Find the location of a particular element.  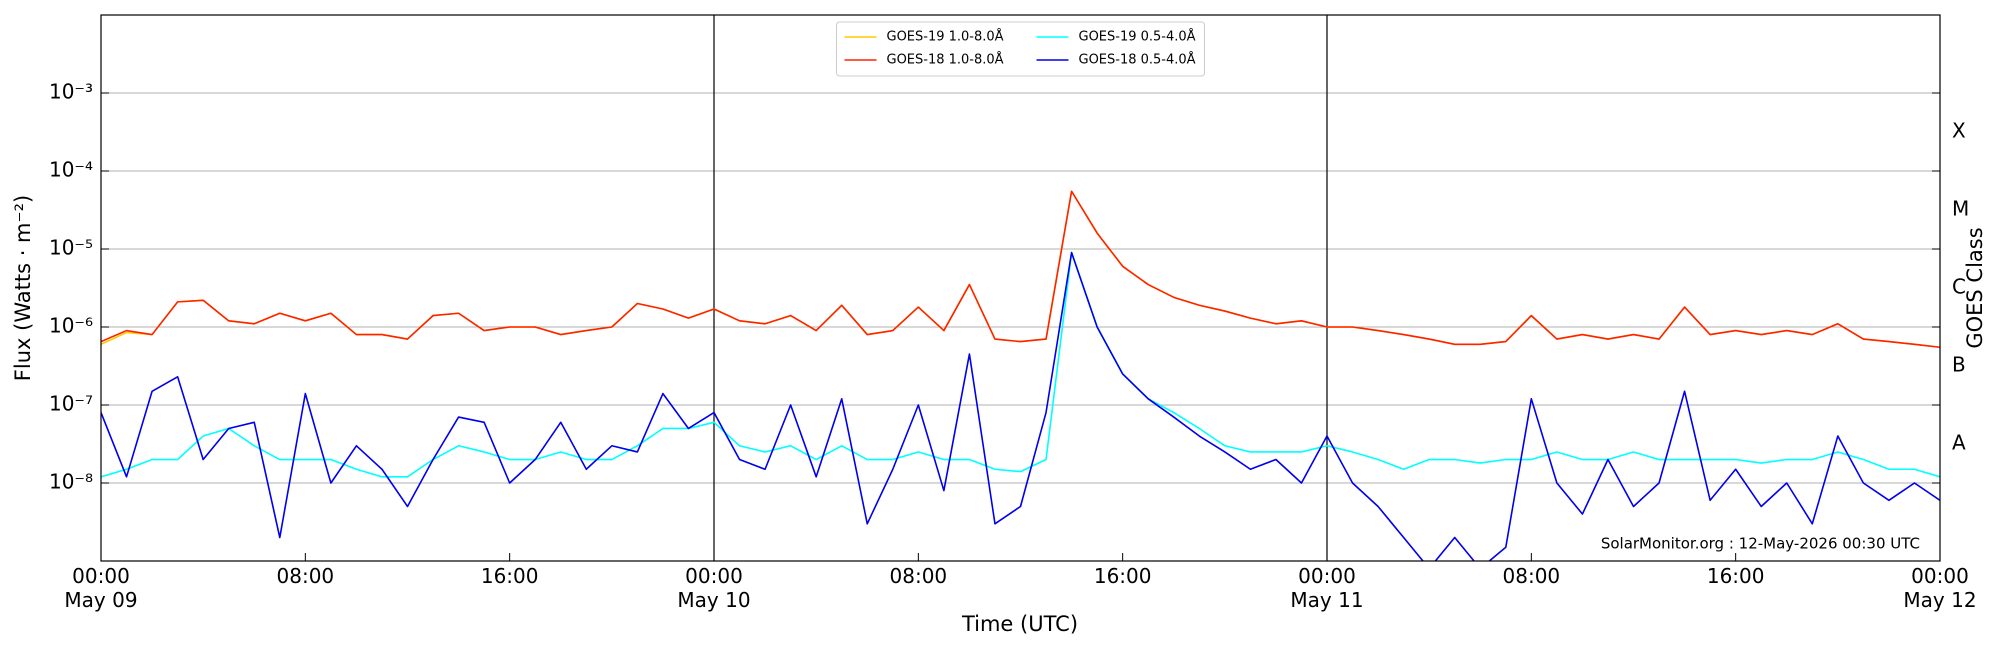

y-tick-label: 10⁻⁷ is located at coordinates (71, 404).